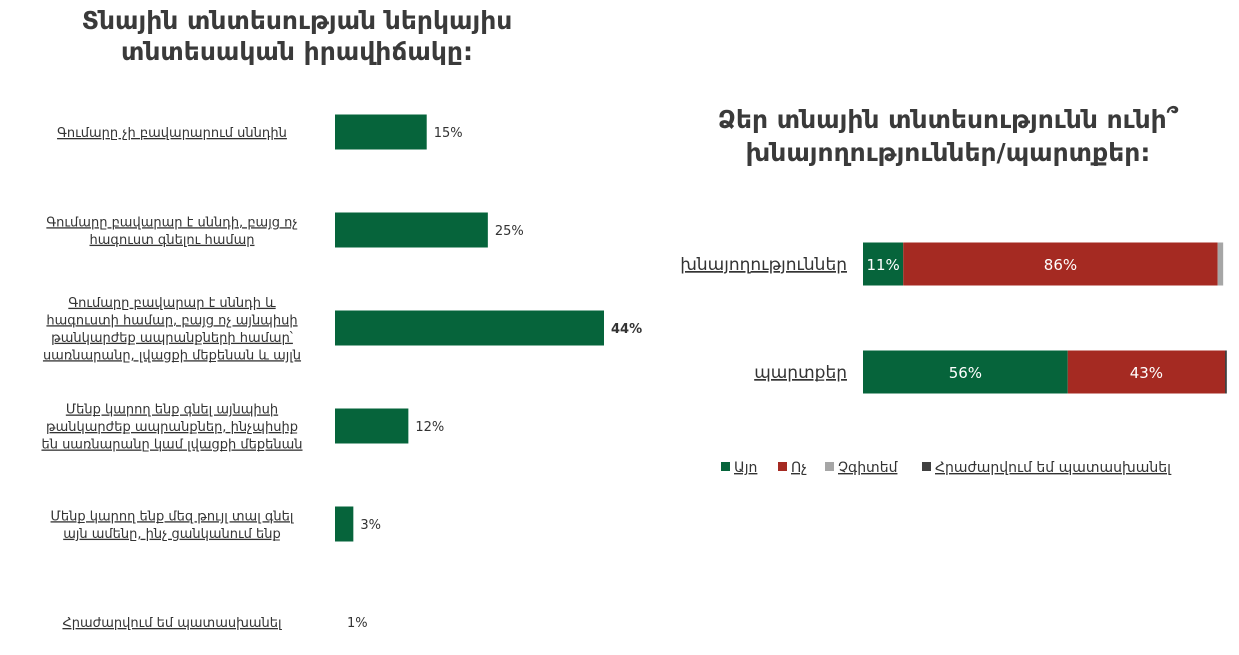  I want to click on chart2-value-label: 86%, so click(1060, 265).